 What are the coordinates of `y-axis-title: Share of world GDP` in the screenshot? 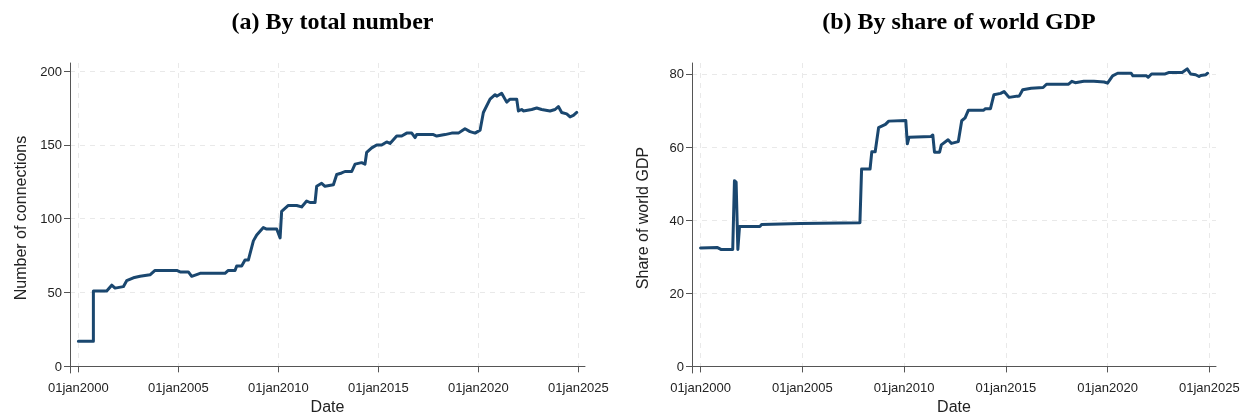 It's located at (642, 218).